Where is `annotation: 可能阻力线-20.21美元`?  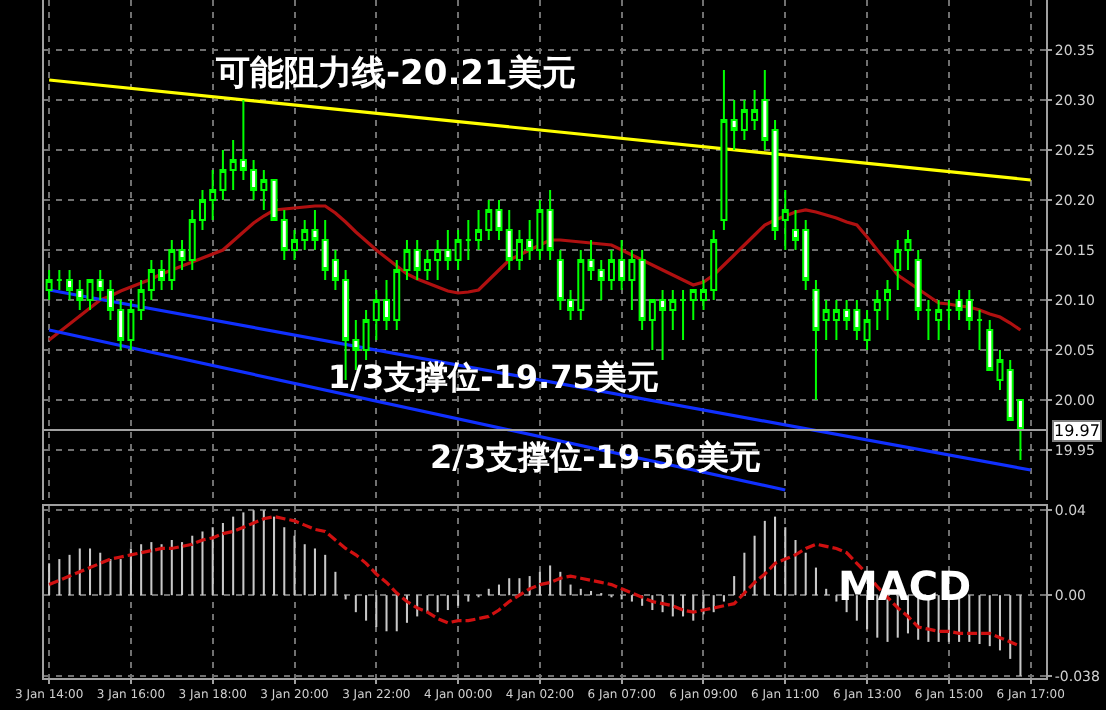
annotation: 可能阻力线-20.21美元 is located at coordinates (395, 74).